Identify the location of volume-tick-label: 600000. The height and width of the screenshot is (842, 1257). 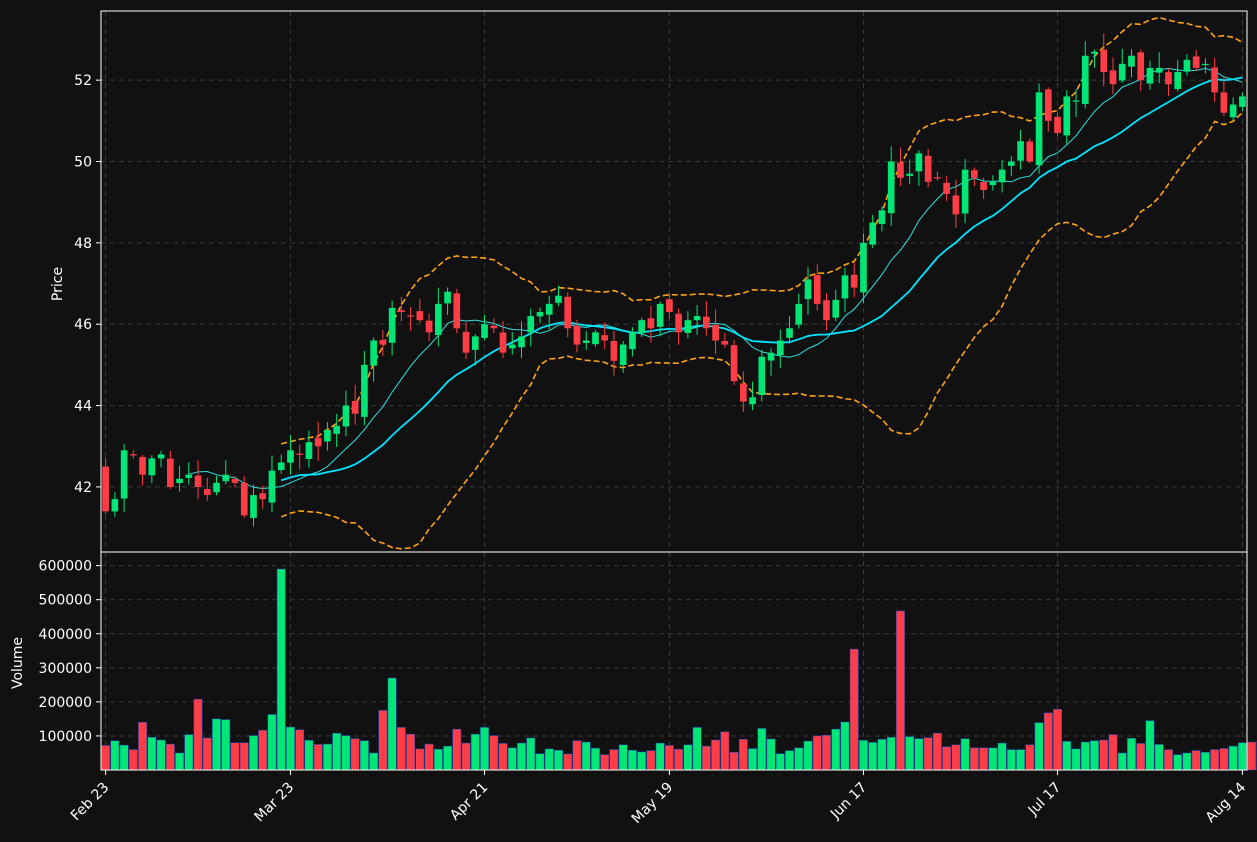
(65, 567).